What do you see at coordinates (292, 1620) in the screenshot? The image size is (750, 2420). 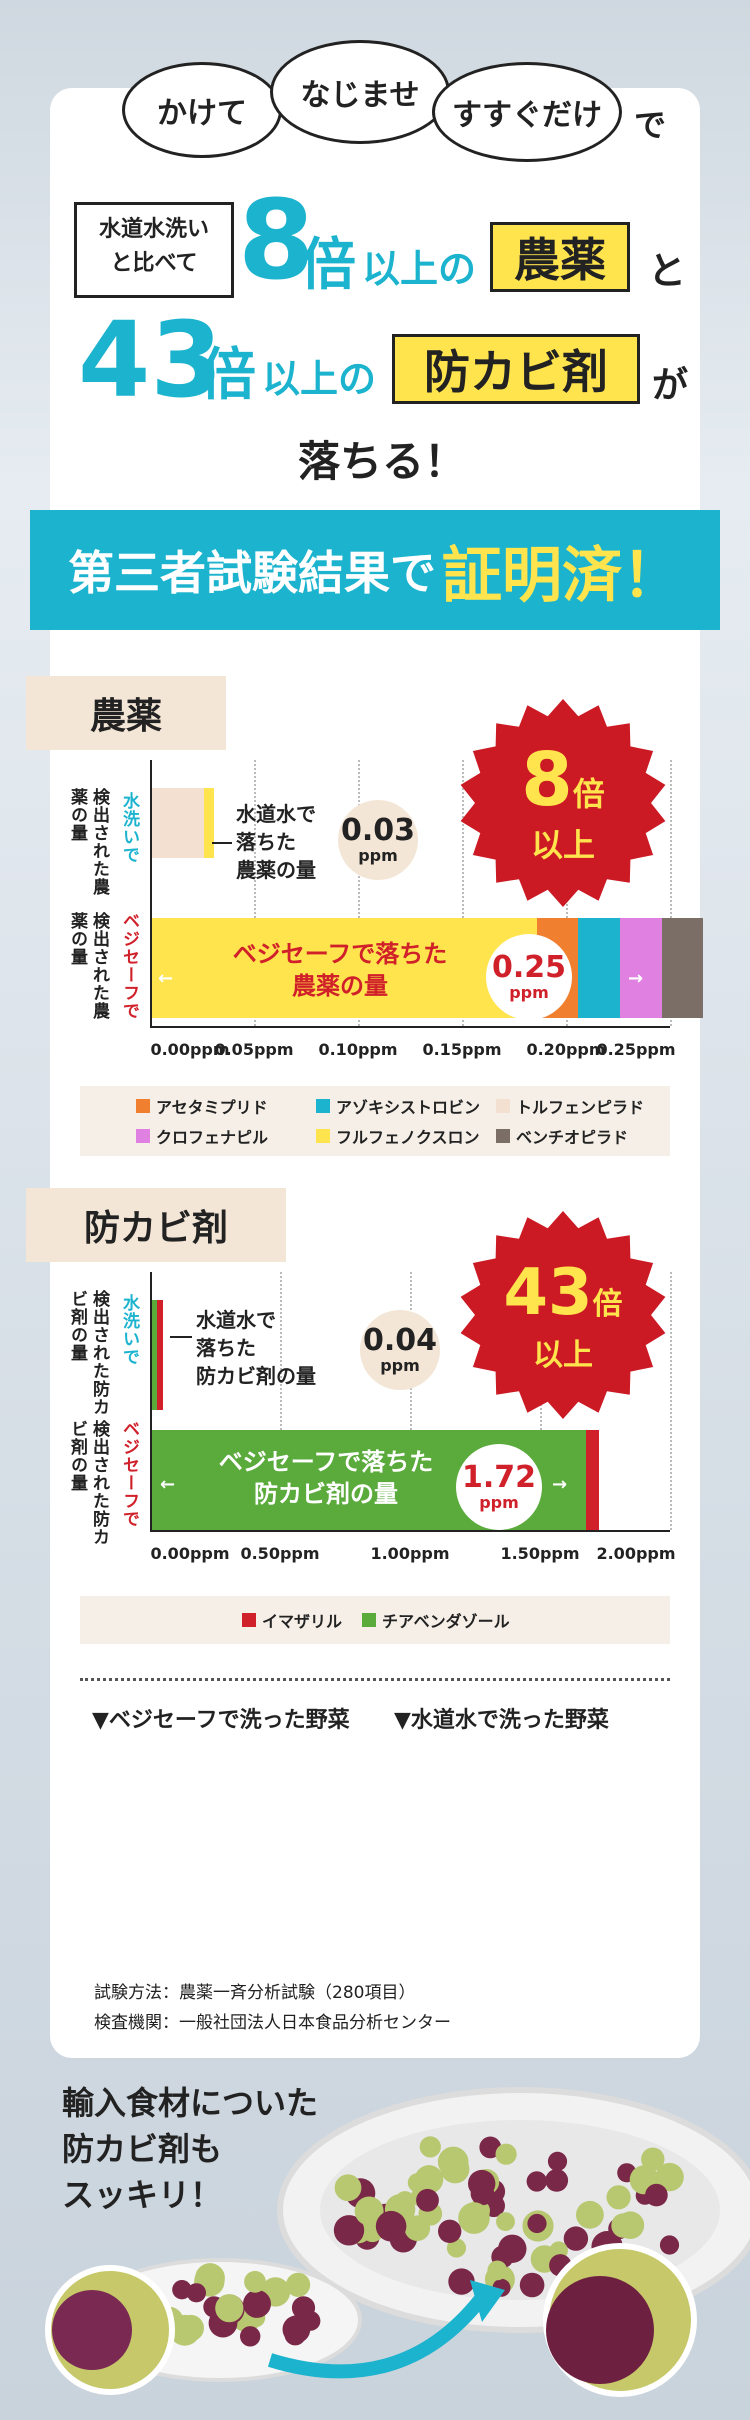 I see `legend-item: イマザリル` at bounding box center [292, 1620].